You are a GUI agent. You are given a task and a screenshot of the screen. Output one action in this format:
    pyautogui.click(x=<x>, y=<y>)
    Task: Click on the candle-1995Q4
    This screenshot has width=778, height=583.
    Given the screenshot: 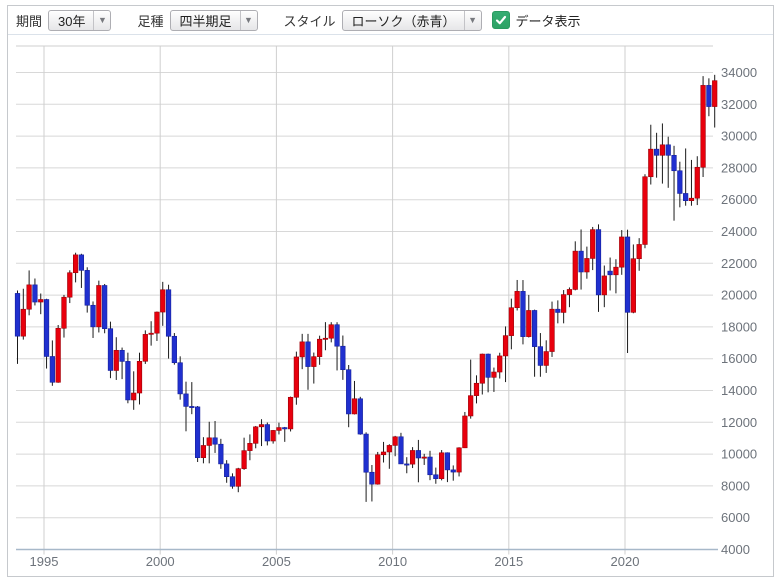 What is the action you would take?
    pyautogui.click(x=64, y=316)
    